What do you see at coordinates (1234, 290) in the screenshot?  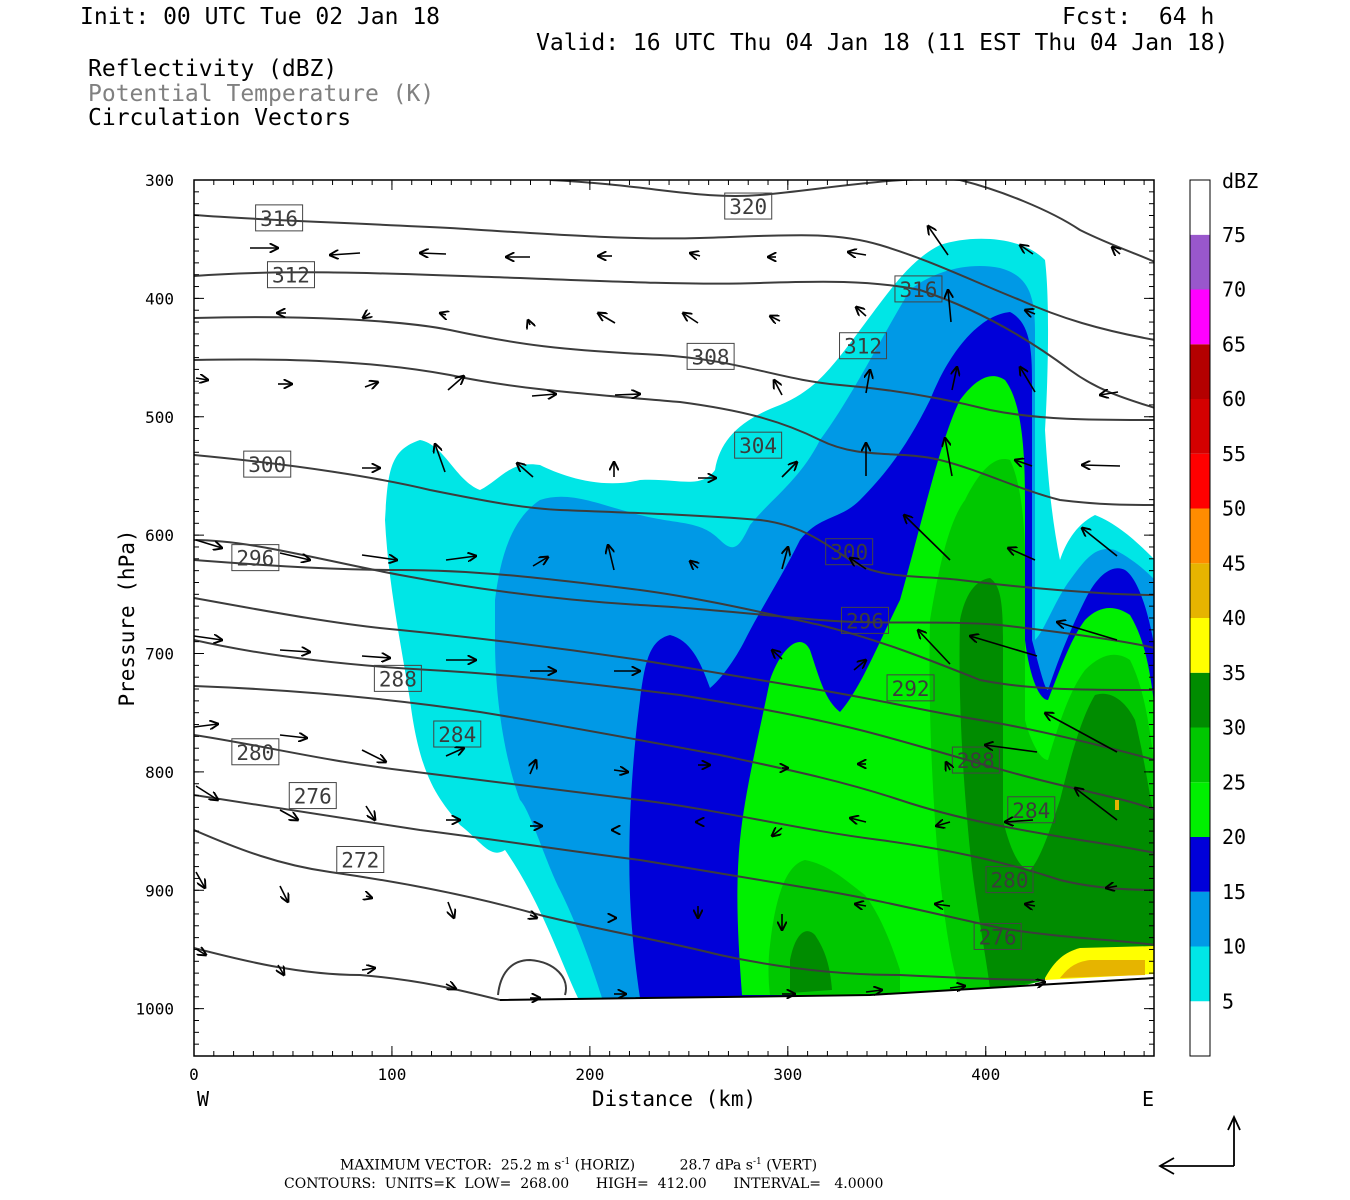 I see `colorbar-label: 70` at bounding box center [1234, 290].